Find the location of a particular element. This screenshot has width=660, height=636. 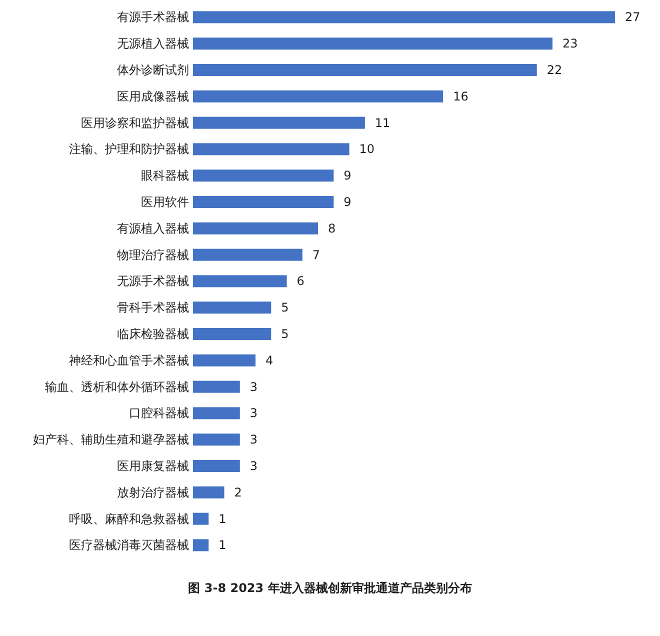

y-tick-label: 医用软件 is located at coordinates (165, 202).